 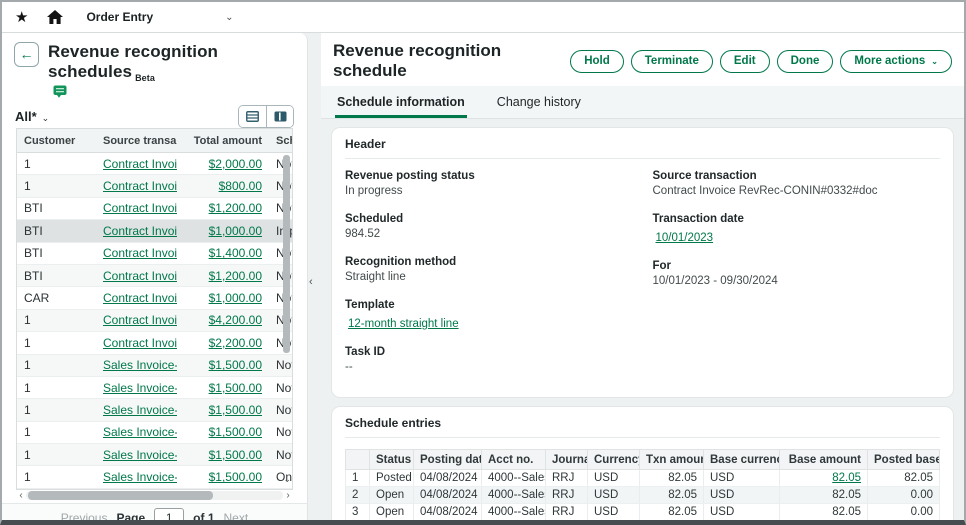 I want to click on field-value-link: 12-month straight line, so click(x=403, y=324).